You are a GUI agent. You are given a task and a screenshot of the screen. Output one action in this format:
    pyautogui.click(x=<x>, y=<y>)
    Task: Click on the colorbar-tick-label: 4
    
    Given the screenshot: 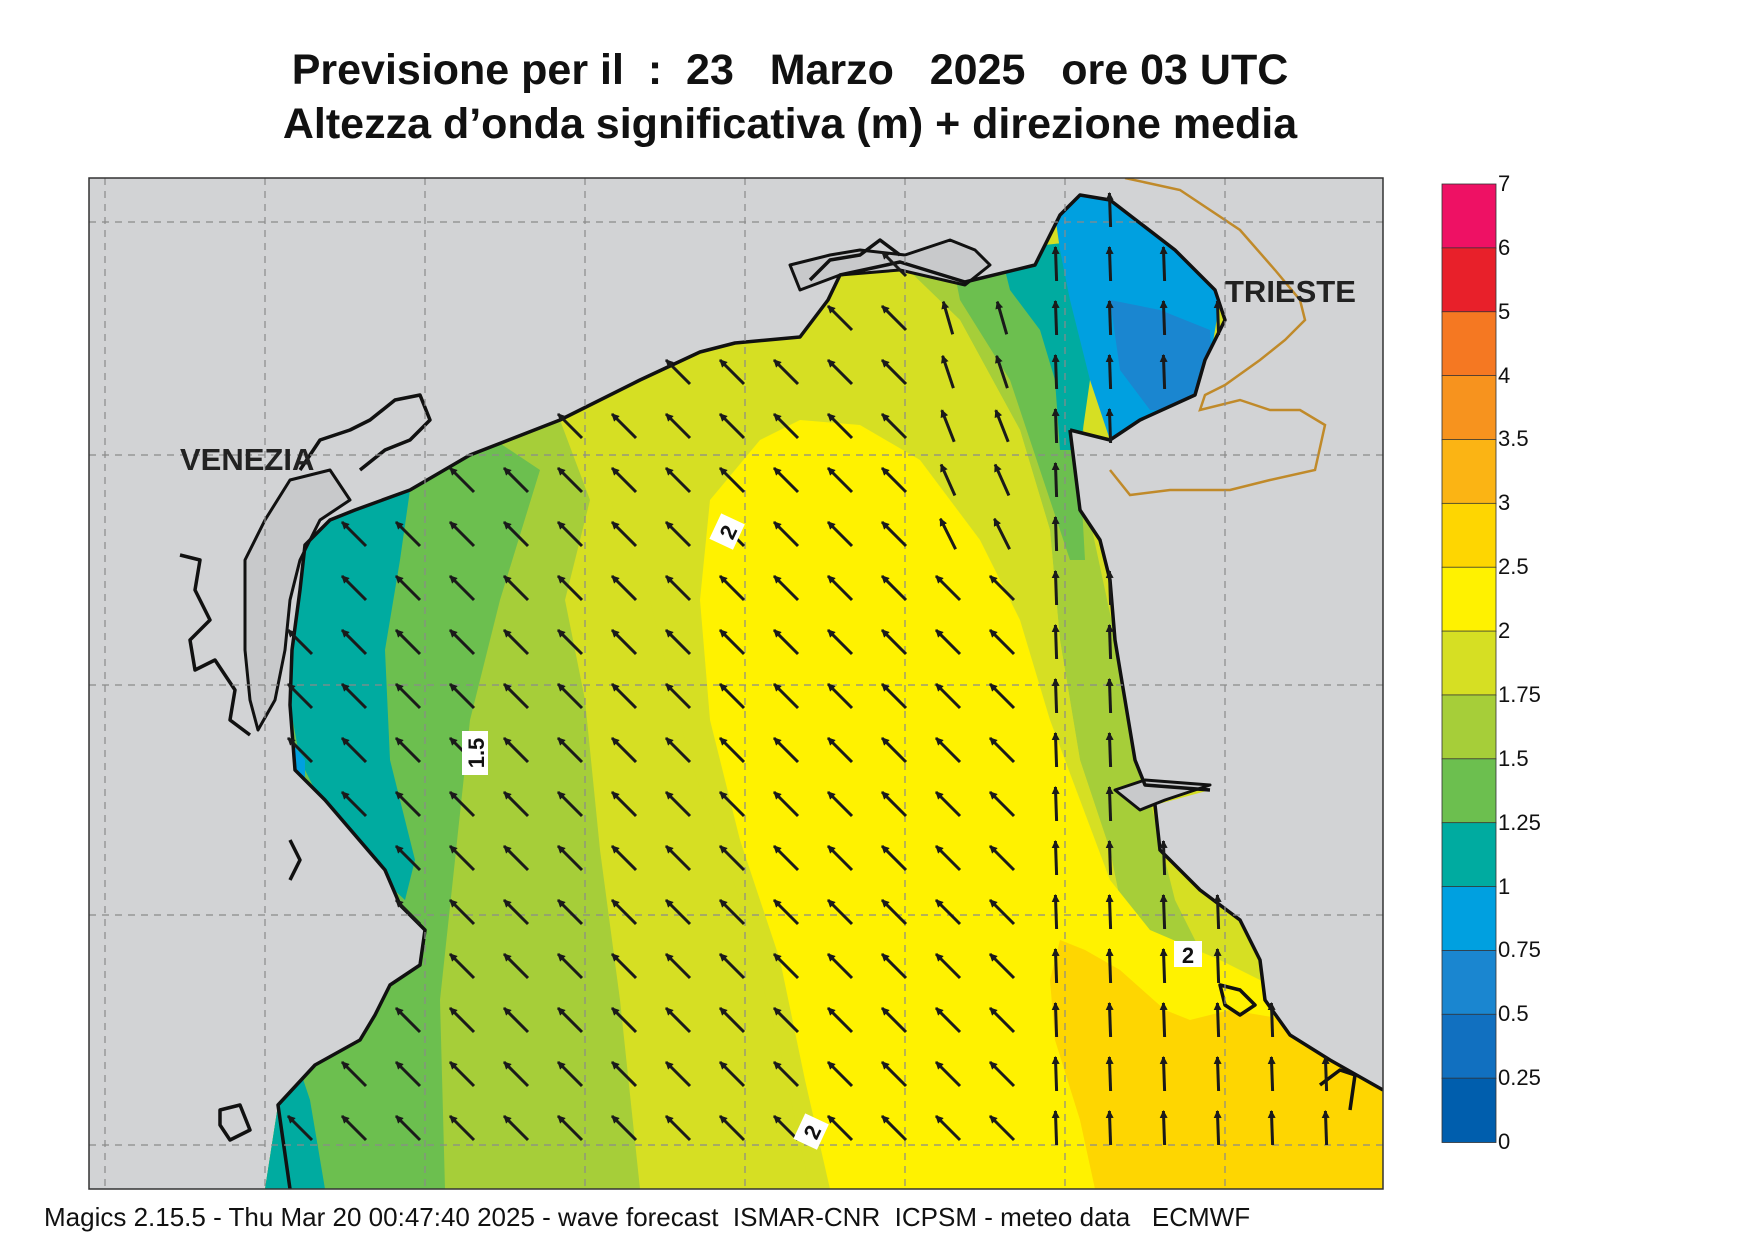 What is the action you would take?
    pyautogui.click(x=1504, y=375)
    